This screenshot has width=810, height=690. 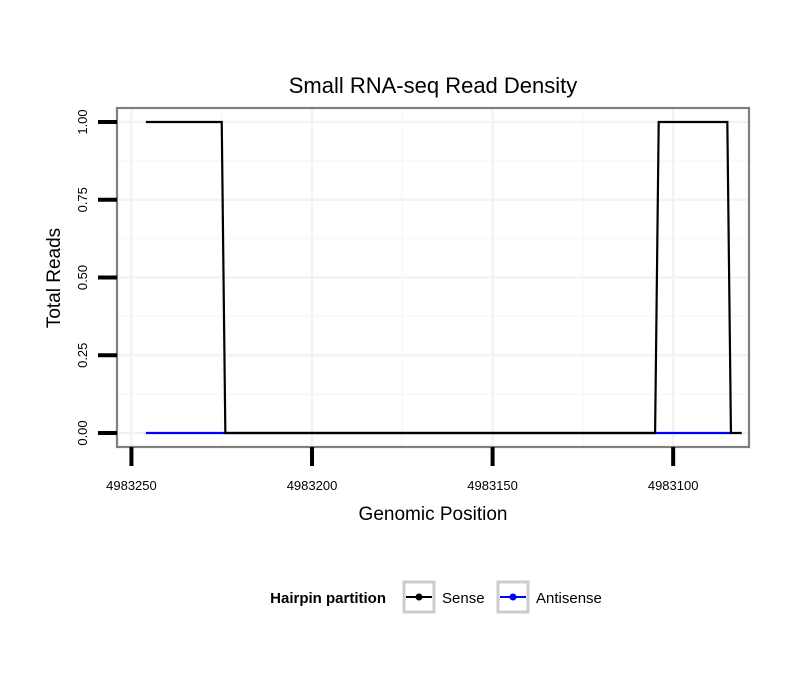 I want to click on y-axis: 0.00 0.25 0.50 0.75 1.00, so click(x=96, y=277).